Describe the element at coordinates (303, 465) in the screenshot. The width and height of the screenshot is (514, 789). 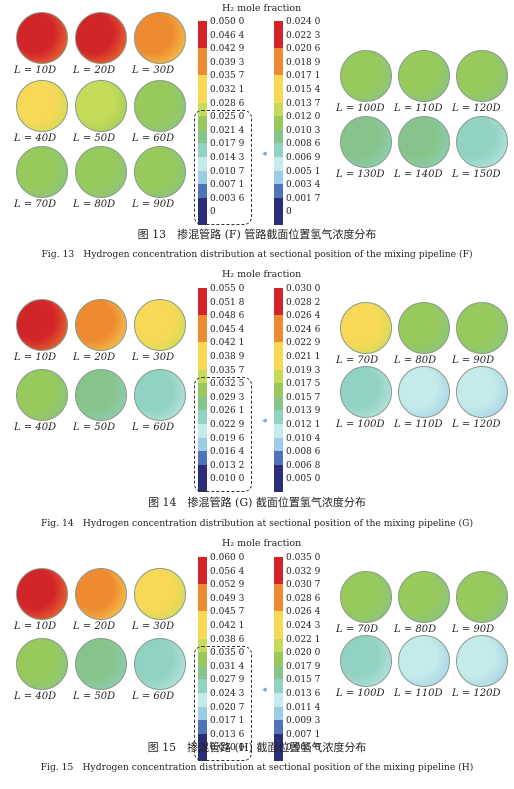
I see `colorbar-tick-label: 0.006 8` at that location.